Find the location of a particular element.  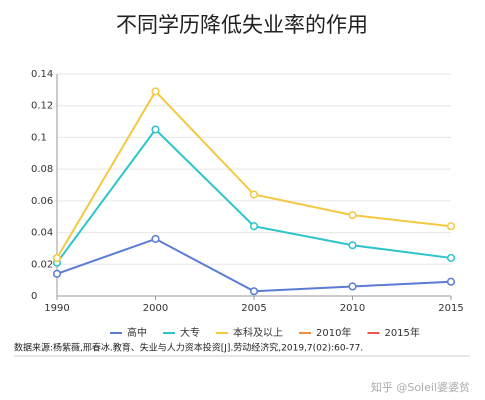

legend-label: 本科及以上 is located at coordinates (258, 332).